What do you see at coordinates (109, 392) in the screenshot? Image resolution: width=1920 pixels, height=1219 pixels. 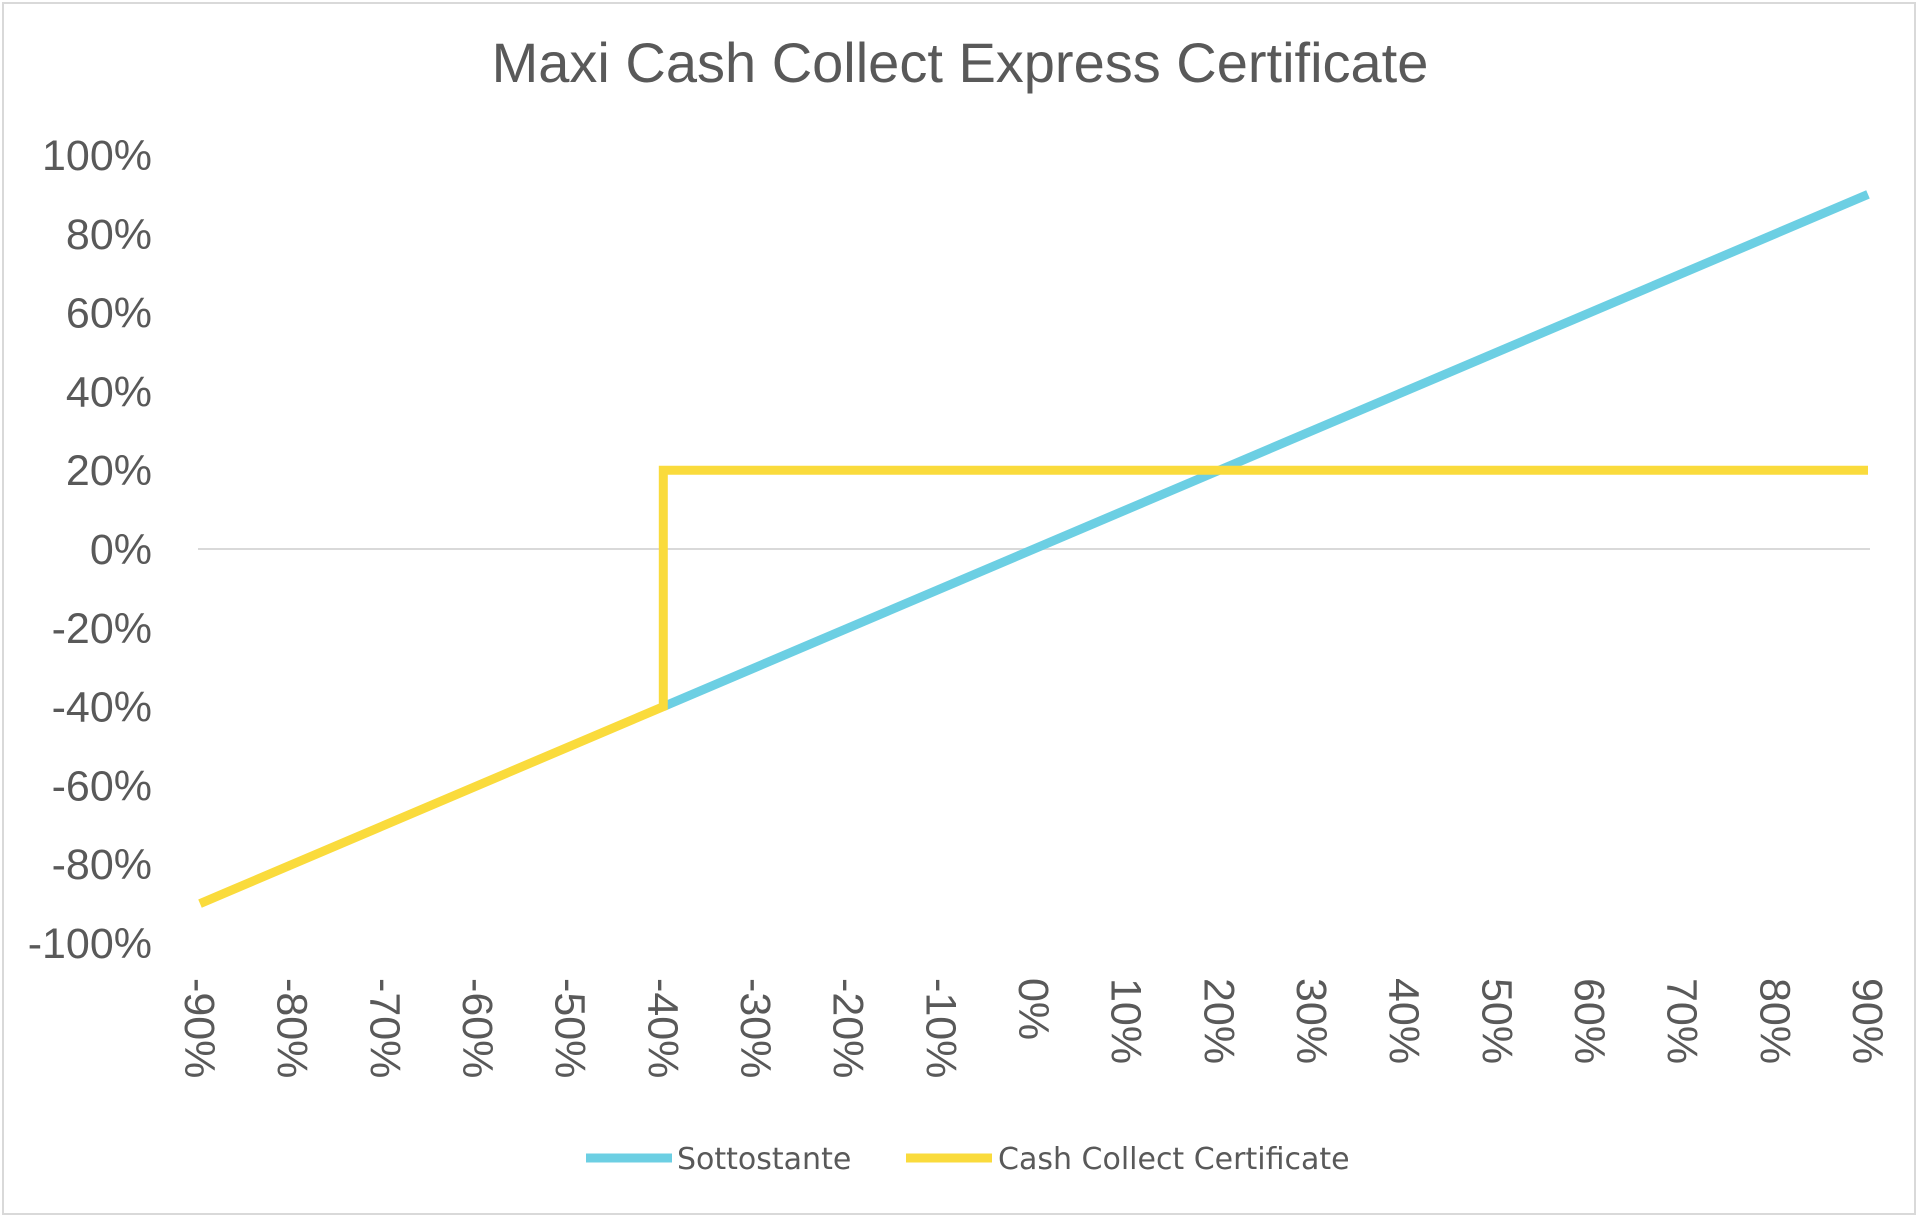 I see `y-tick-label: 40%` at bounding box center [109, 392].